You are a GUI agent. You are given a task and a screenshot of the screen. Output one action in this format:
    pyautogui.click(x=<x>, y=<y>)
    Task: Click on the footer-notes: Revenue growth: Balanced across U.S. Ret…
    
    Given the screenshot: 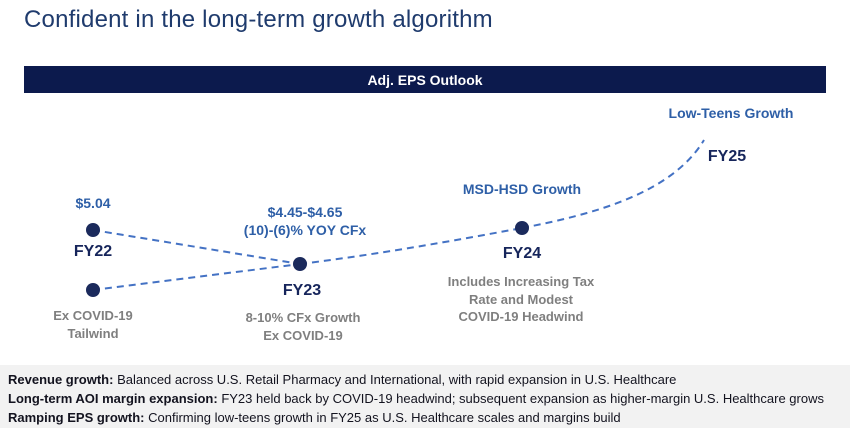 What is the action you would take?
    pyautogui.click(x=425, y=396)
    